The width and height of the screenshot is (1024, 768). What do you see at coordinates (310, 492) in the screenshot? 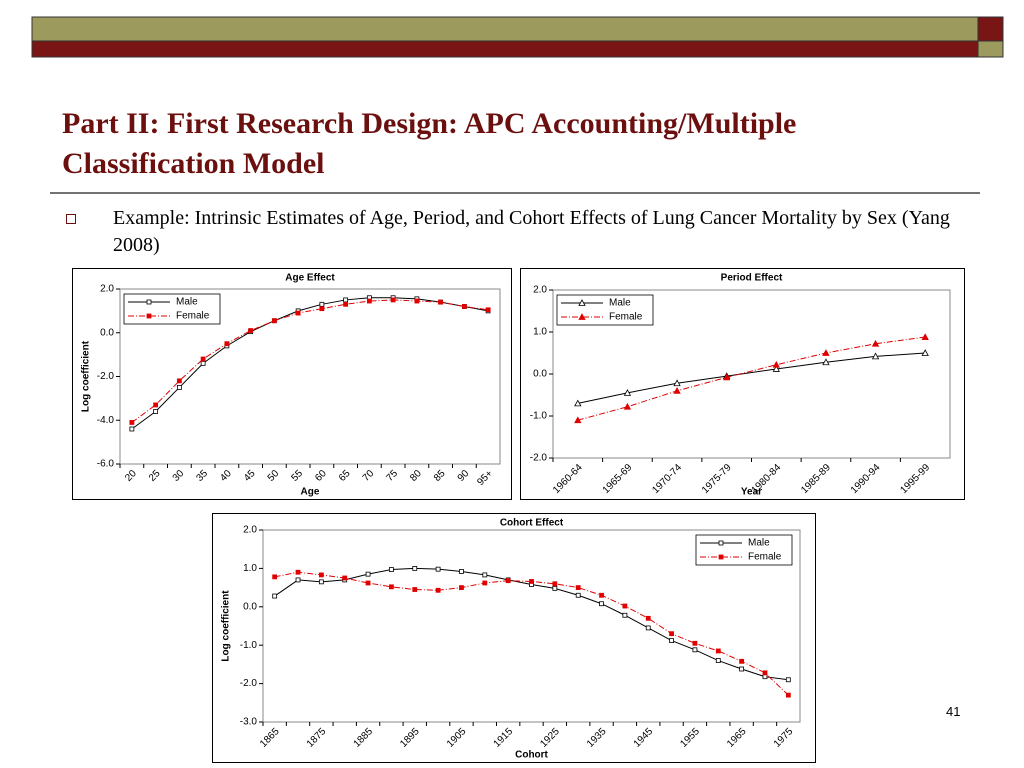
I see `x-axis-label: Age` at bounding box center [310, 492].